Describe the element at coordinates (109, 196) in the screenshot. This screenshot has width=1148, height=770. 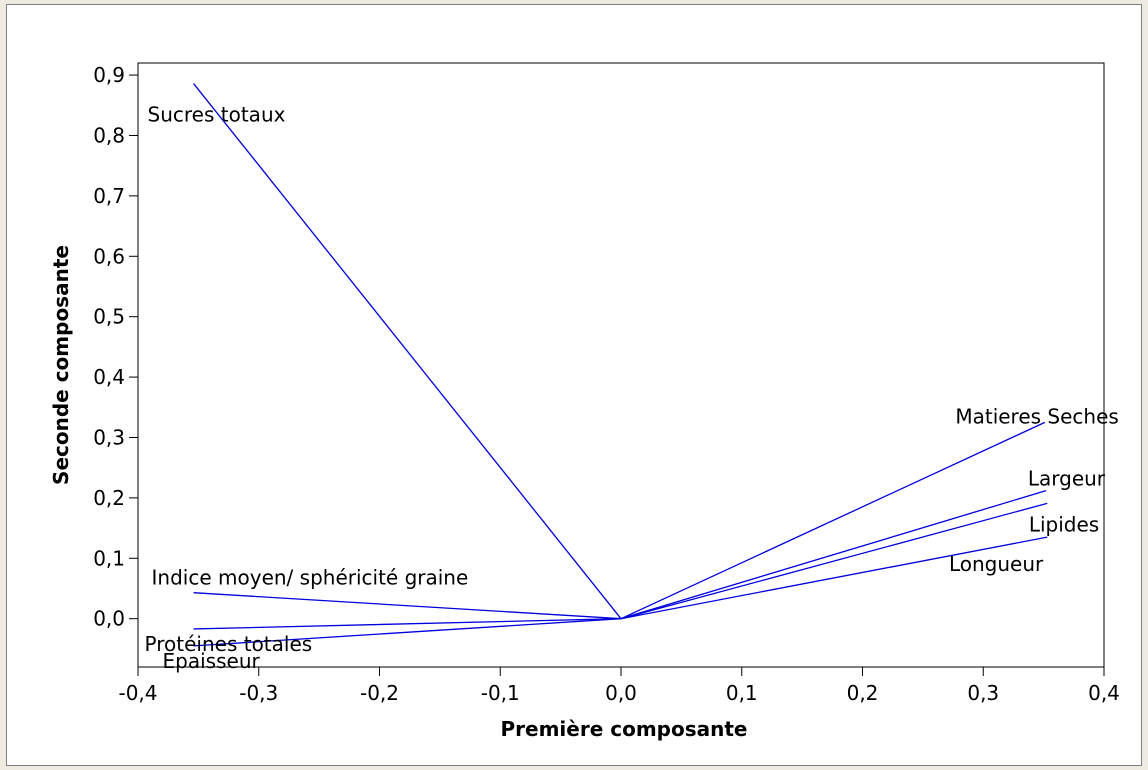
I see `y-tick-label: 0,7` at that location.